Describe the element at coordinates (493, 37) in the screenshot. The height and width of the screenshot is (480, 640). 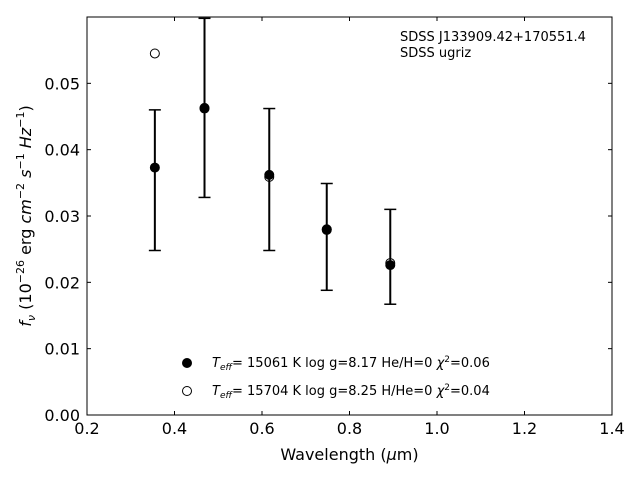
I see `object-name-annotation: SDSS J133909.42+170551.4` at that location.